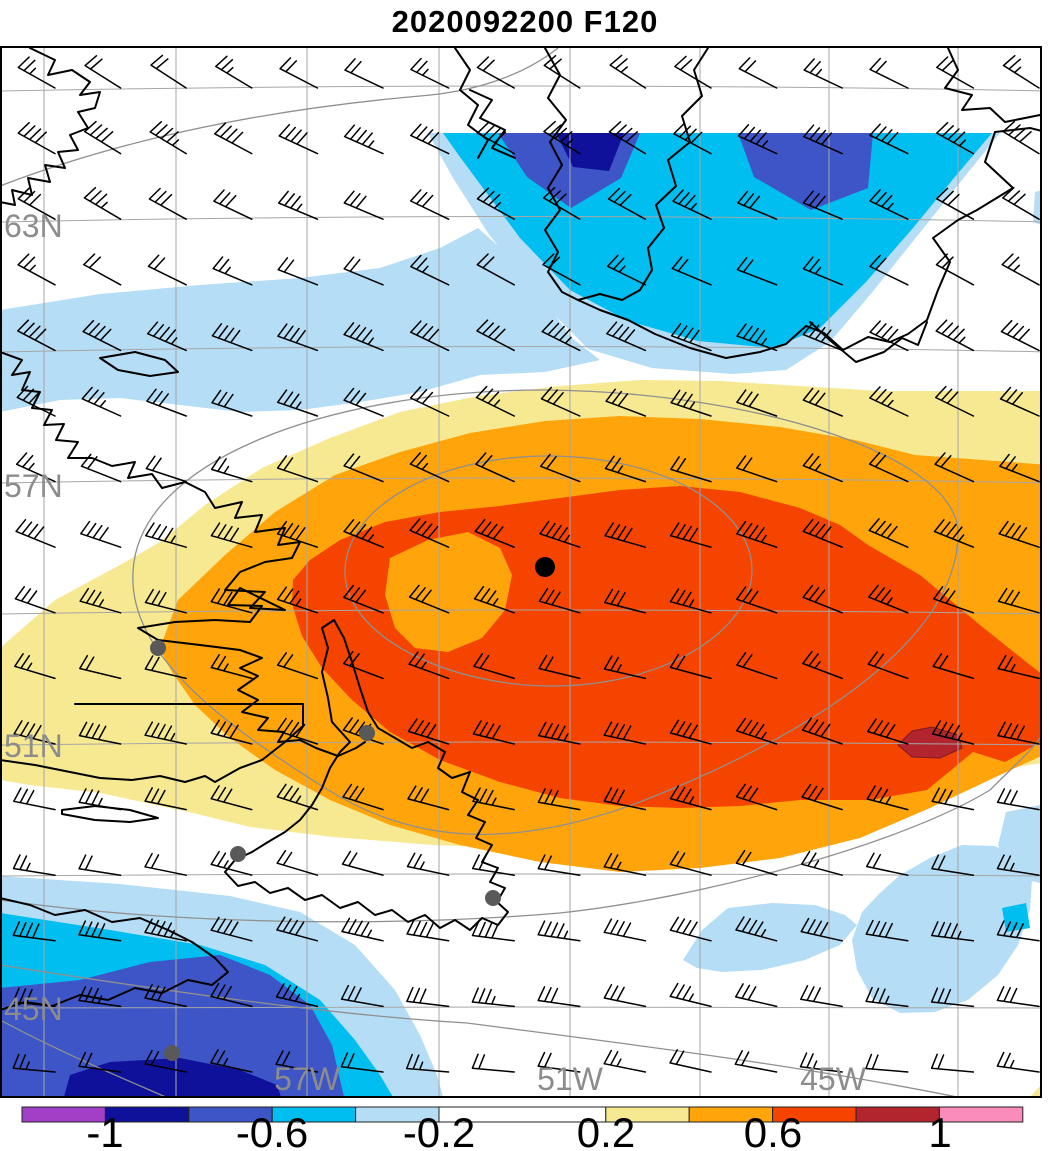 This screenshot has width=1050, height=1151. Describe the element at coordinates (833, 1079) in the screenshot. I see `lon-label: 45W` at that location.